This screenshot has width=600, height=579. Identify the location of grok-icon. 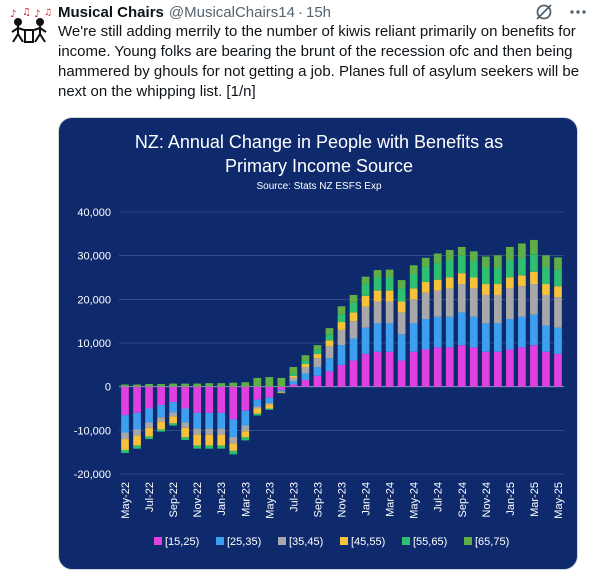
(544, 12).